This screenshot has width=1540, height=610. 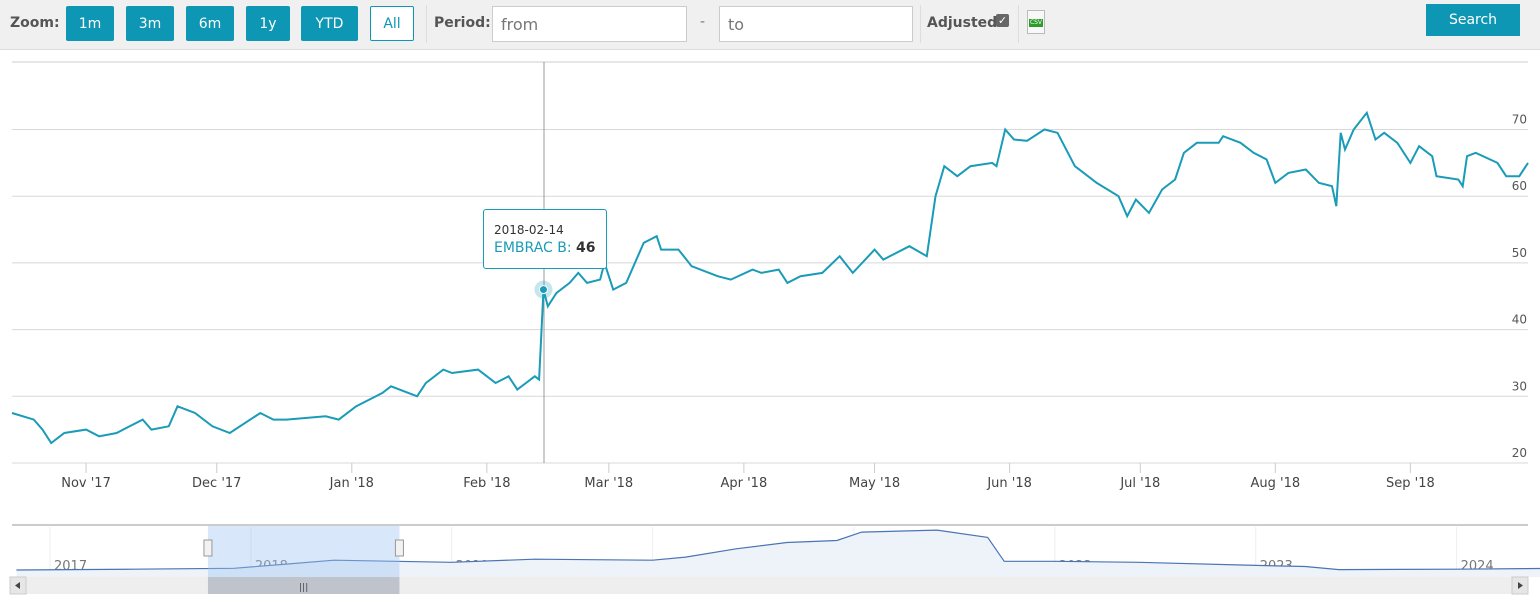 What do you see at coordinates (608, 483) in the screenshot?
I see `x-tick-label: Mar '18` at bounding box center [608, 483].